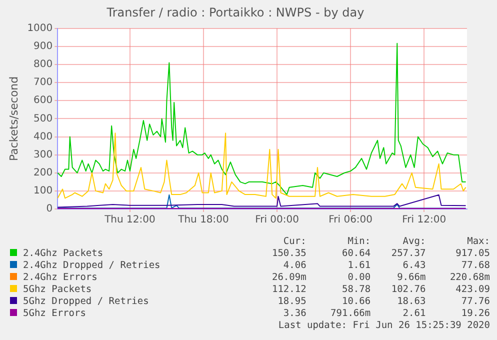 This screenshot has height=340, width=497. What do you see at coordinates (43, 100) in the screenshot?
I see `y-tick-label: 600` at bounding box center [43, 100].